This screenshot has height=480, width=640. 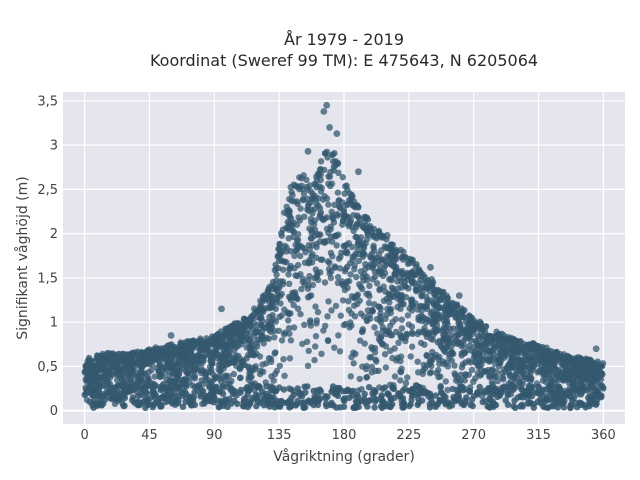 I want to click on y-tick-label: 3,5, so click(x=47, y=101).